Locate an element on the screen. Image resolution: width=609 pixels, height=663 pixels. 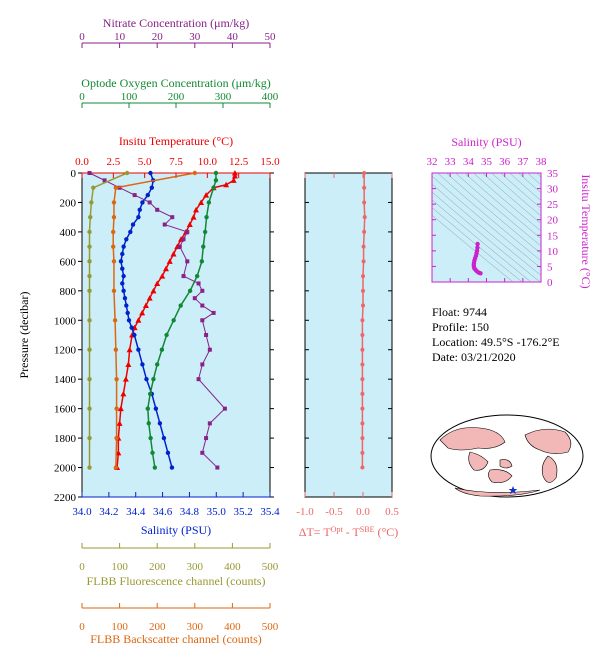
nitrate-tick-label: 30 is located at coordinates (195, 37).